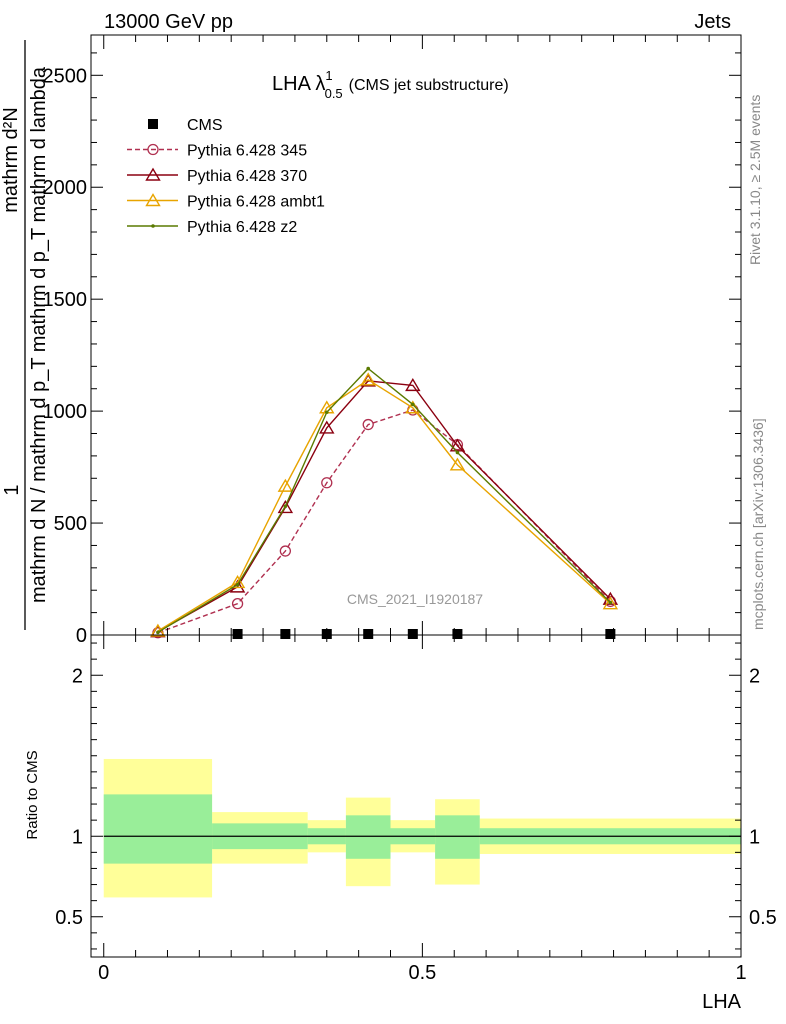  Describe the element at coordinates (12, 489) in the screenshot. I see `ylabel-top: 1` at that location.